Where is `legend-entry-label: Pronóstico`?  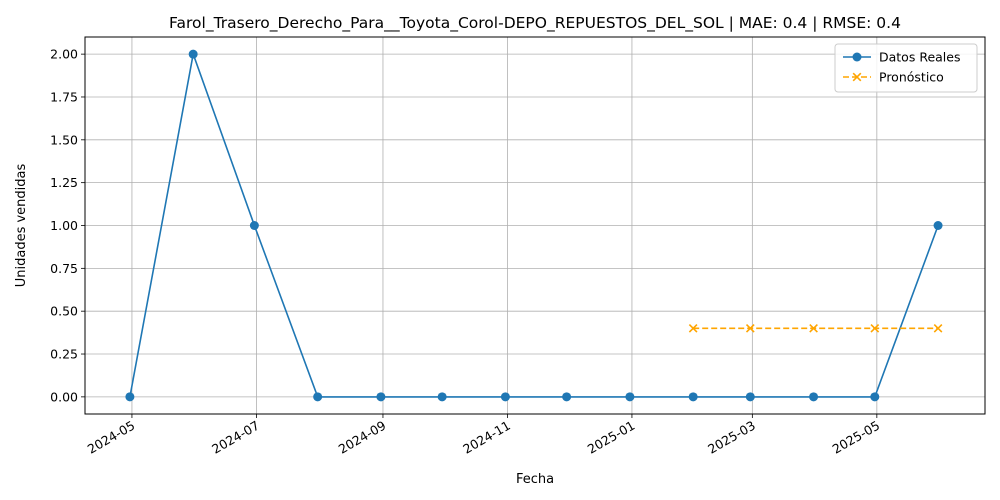 legend-entry-label: Pronóstico is located at coordinates (911, 77).